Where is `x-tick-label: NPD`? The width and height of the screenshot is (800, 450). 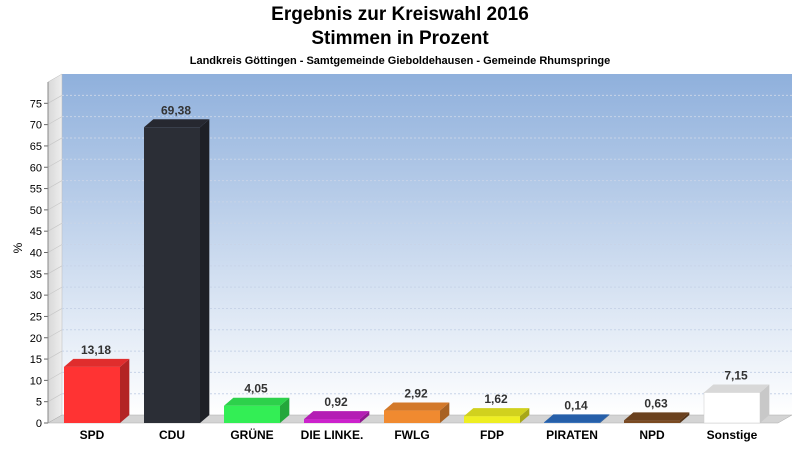
x-tick-label: NPD is located at coordinates (652, 435).